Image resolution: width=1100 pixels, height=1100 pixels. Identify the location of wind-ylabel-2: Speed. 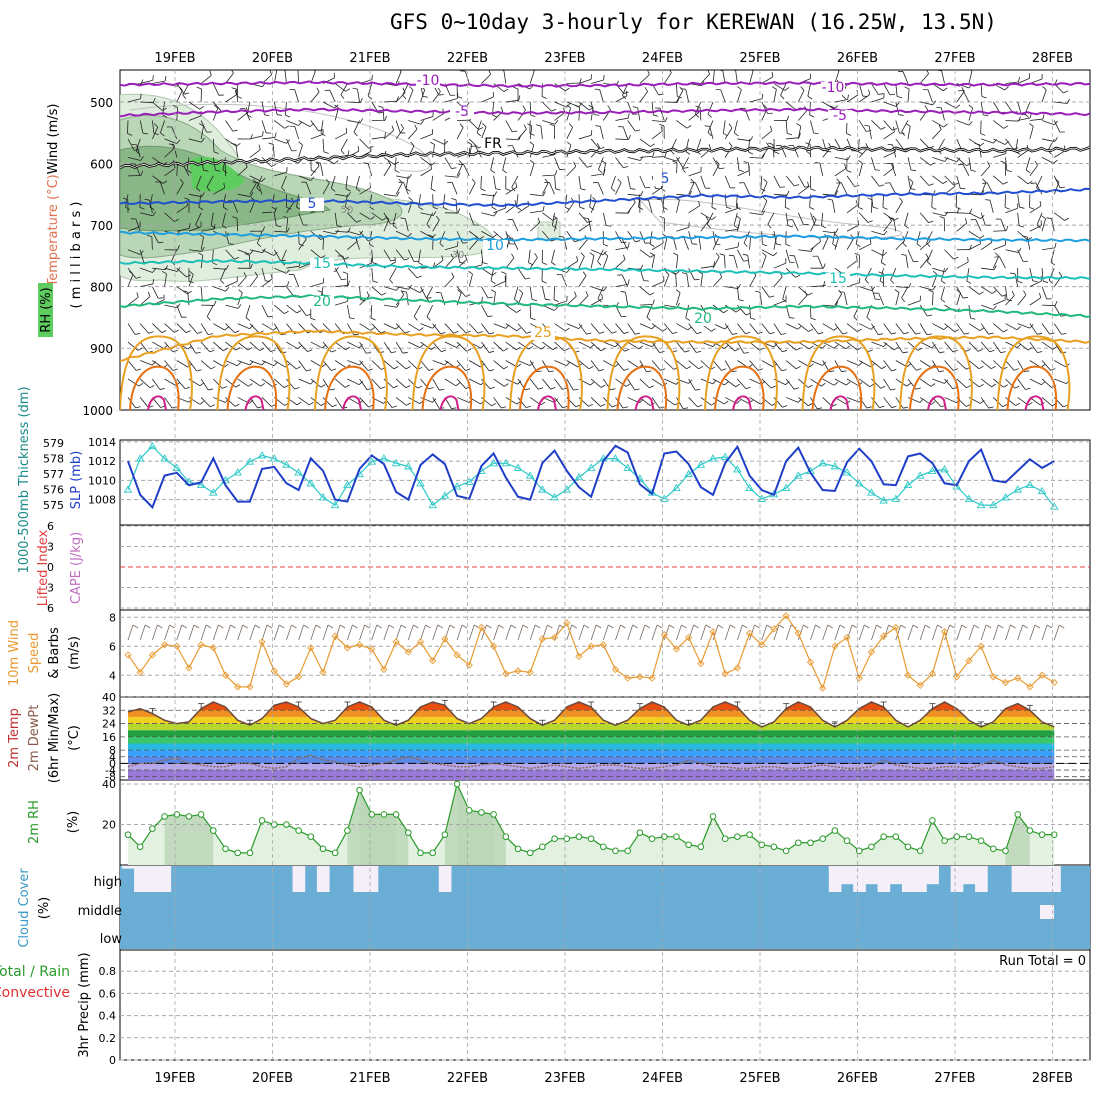
(34, 653).